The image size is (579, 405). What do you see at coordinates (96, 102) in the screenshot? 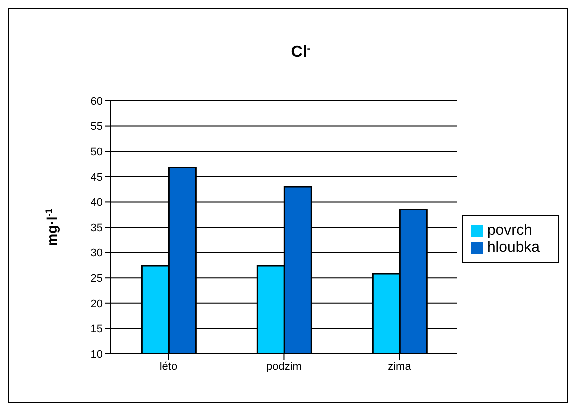
I see `y-tick-label: 60` at bounding box center [96, 102].